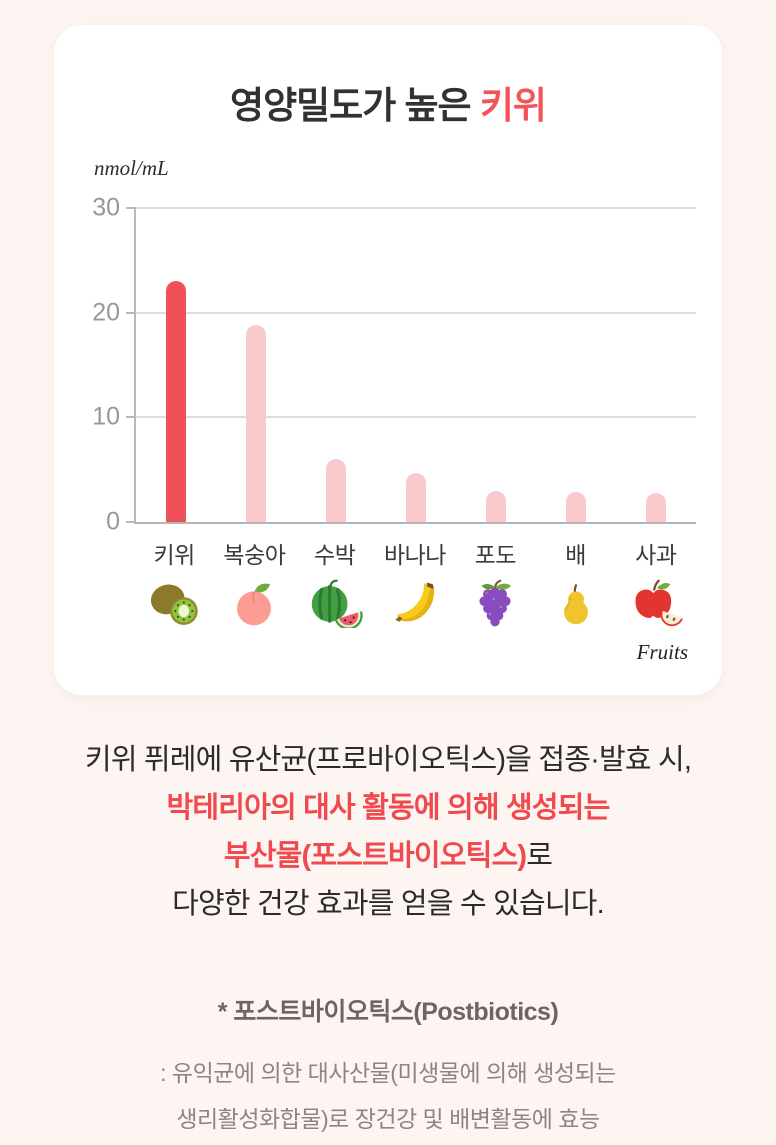 The width and height of the screenshot is (776, 1145). Describe the element at coordinates (335, 603) in the screenshot. I see `watermelon-icon` at that location.